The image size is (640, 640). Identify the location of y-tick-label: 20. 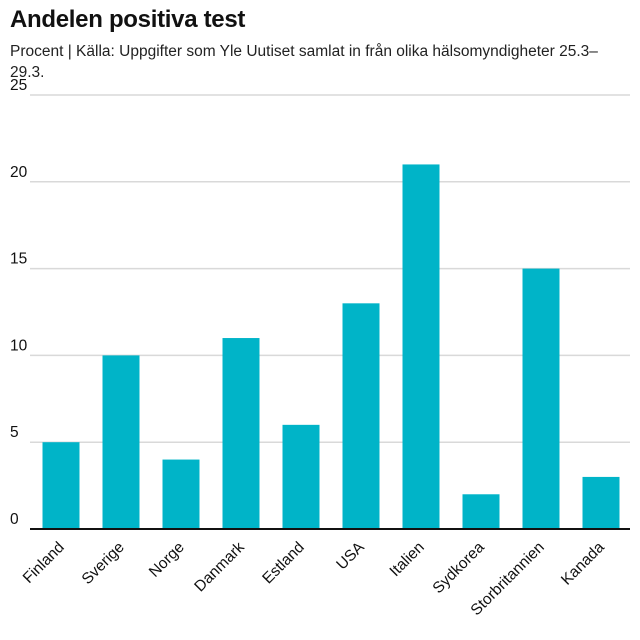
(19, 172).